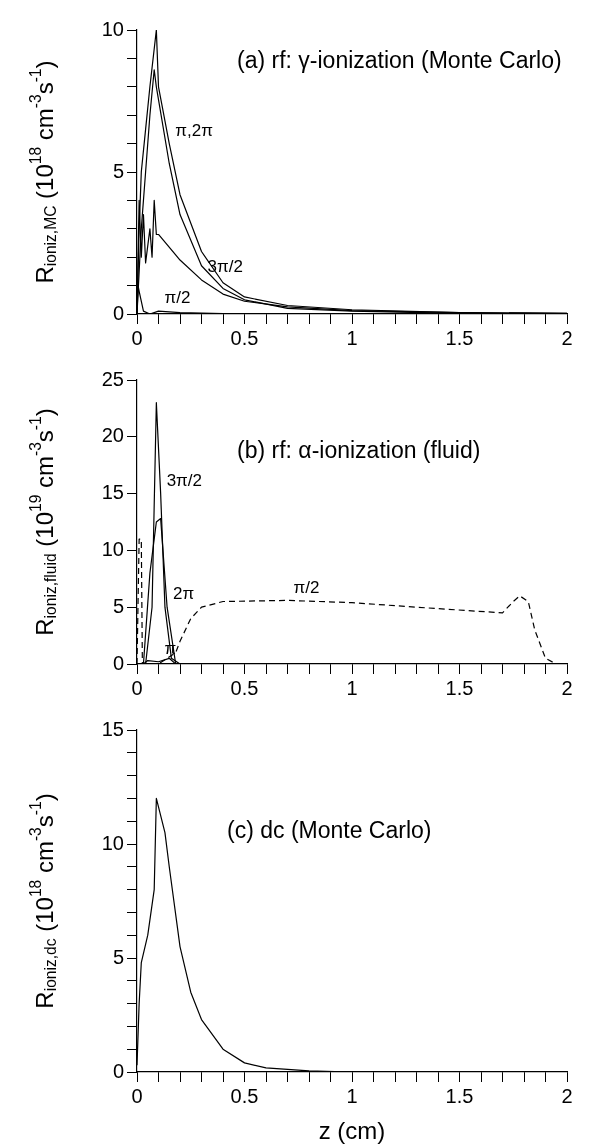  What do you see at coordinates (194, 130) in the screenshot?
I see `annotation: π,2π` at bounding box center [194, 130].